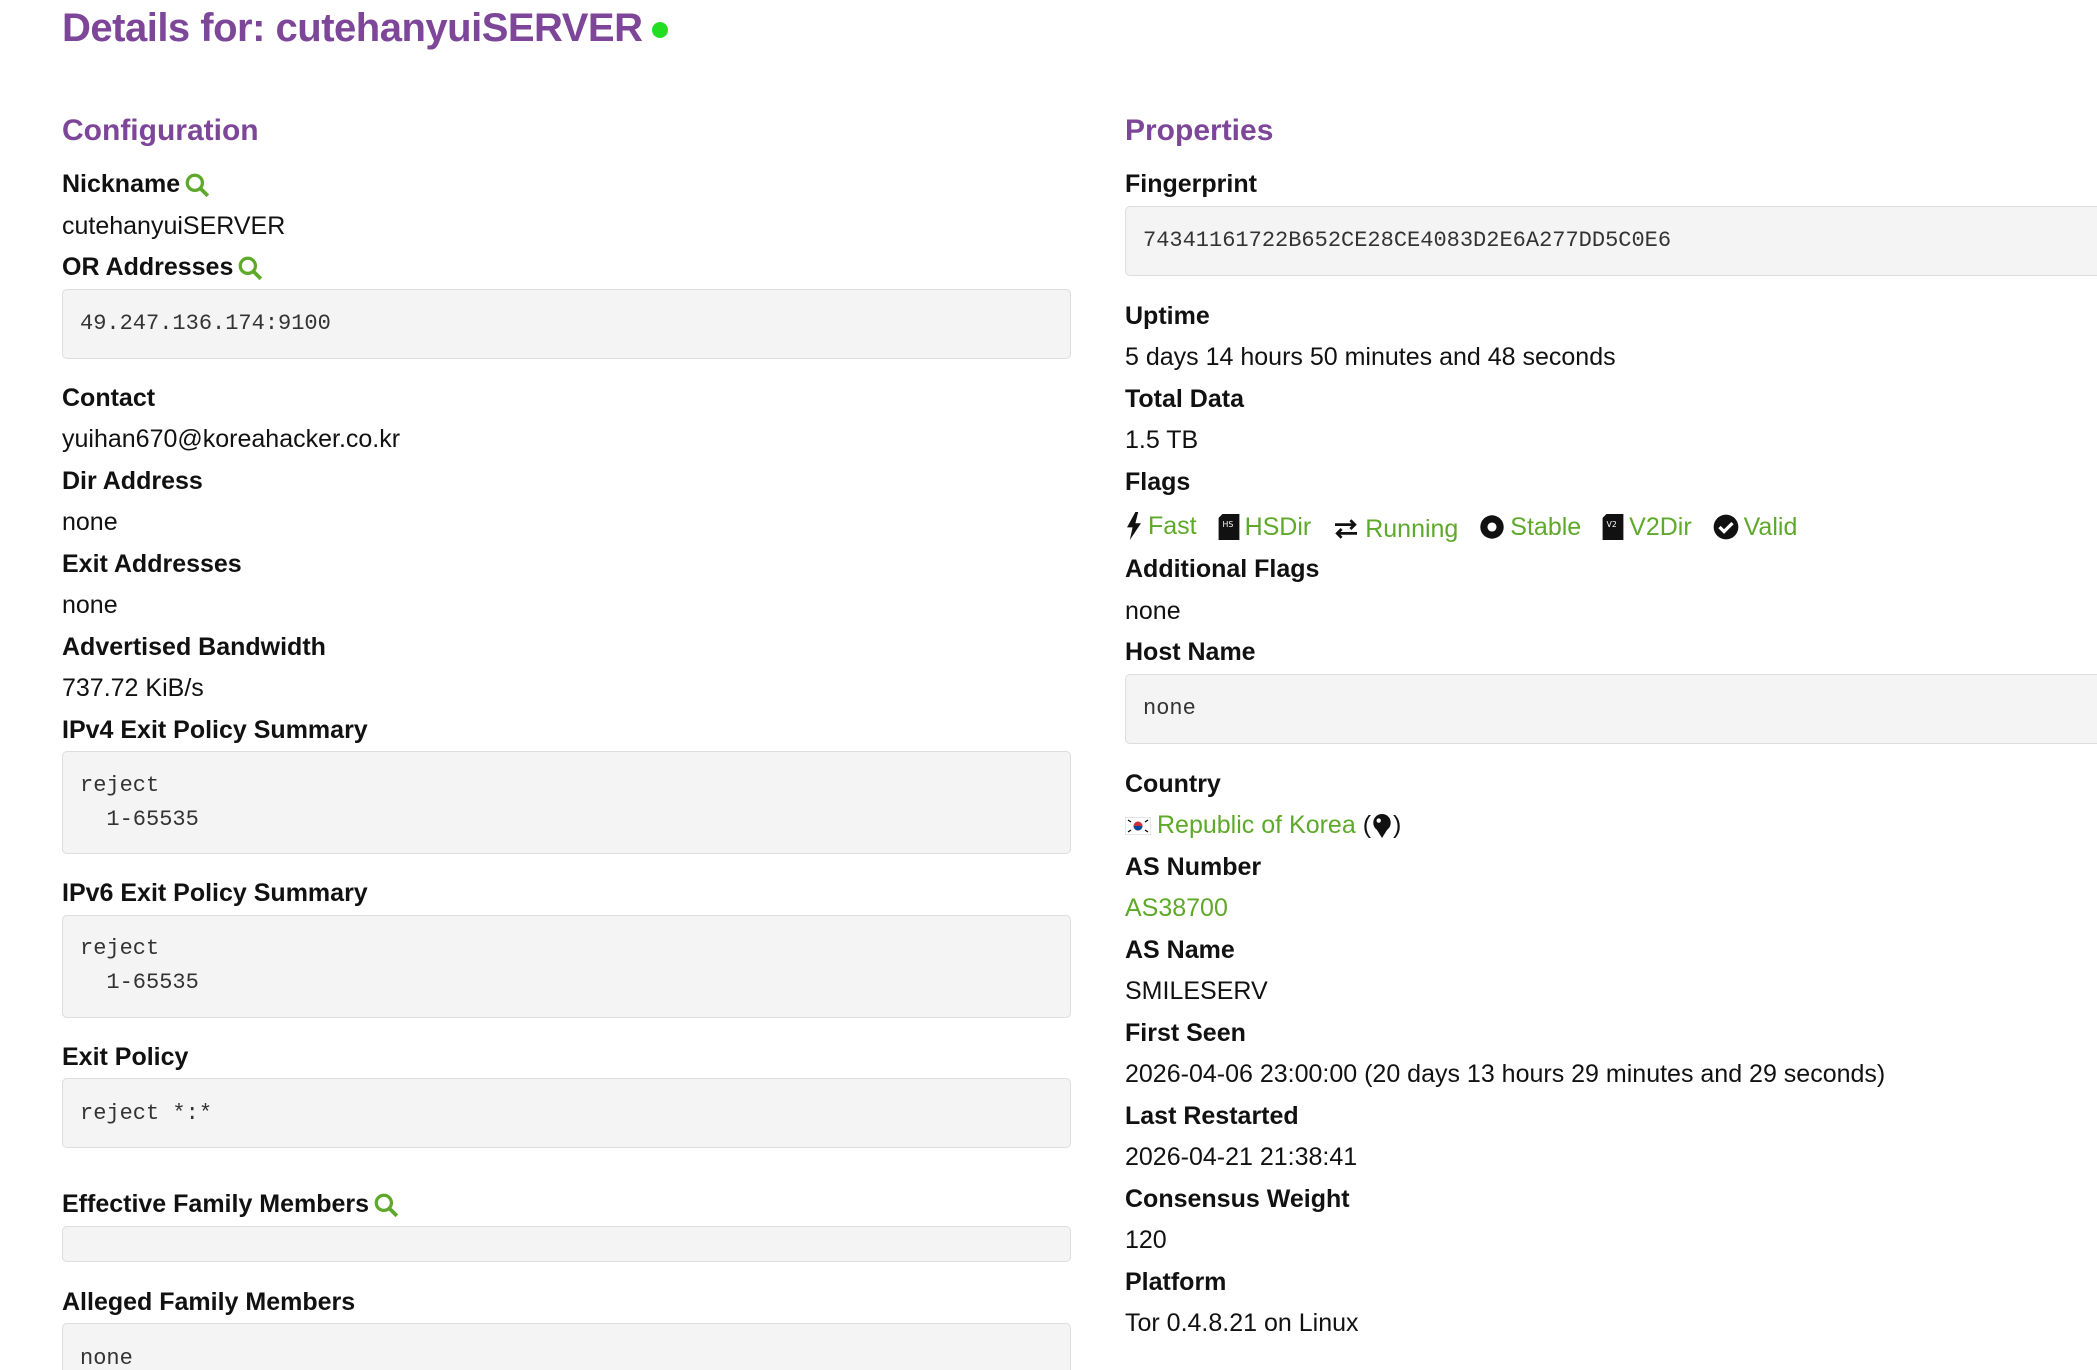 The width and height of the screenshot is (2097, 1370). Describe the element at coordinates (566, 802) in the screenshot. I see `ipv4-policy-box: reject 1-65535` at that location.